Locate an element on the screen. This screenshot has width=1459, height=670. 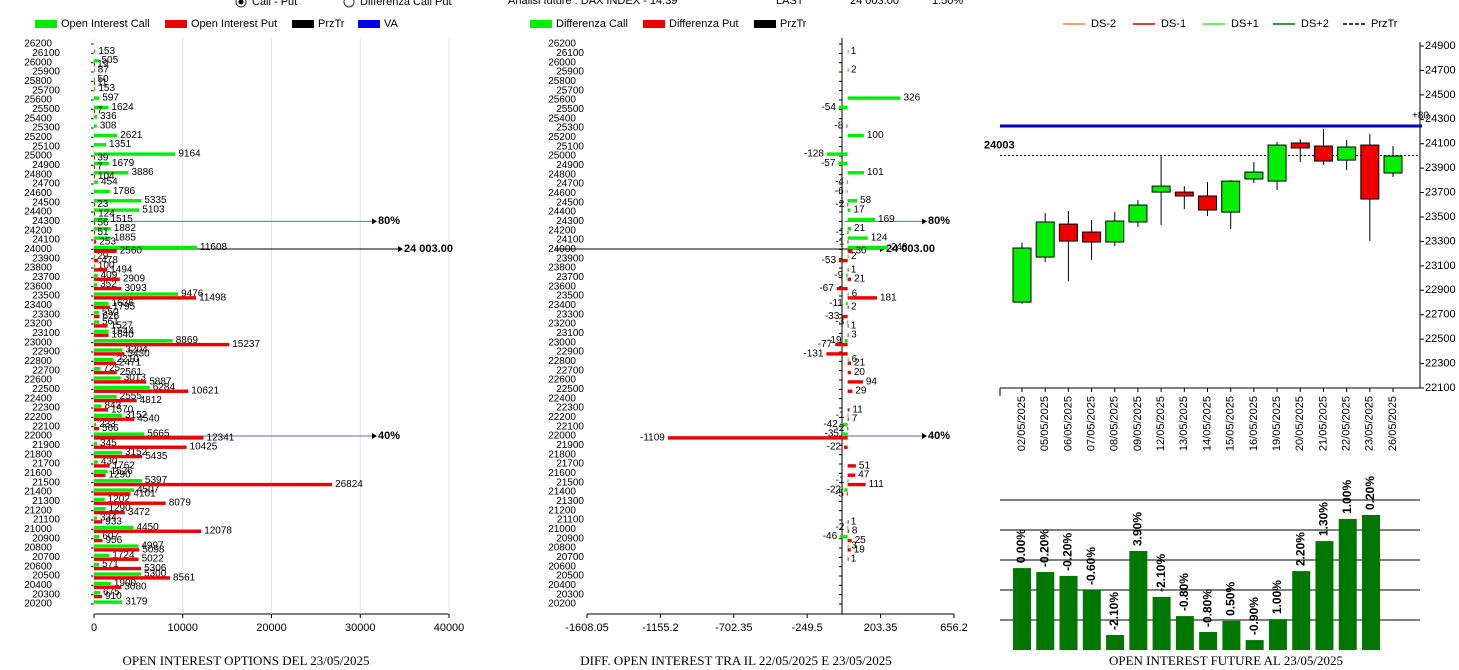
value-label: 4540 is located at coordinates (148, 419).